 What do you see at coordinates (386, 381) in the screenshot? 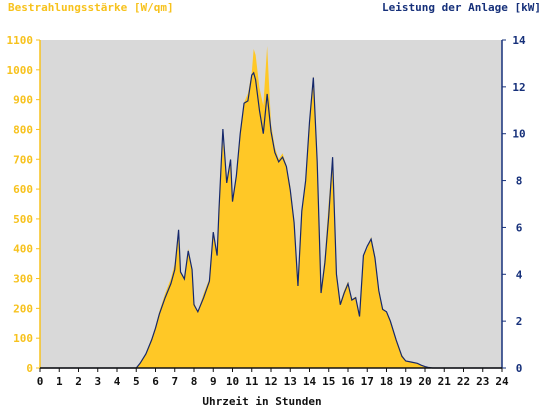
I see `x-tick-label: 18` at bounding box center [386, 381].